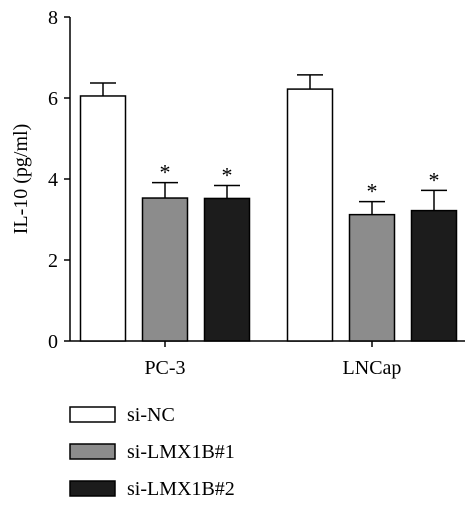 The image size is (475, 505). What do you see at coordinates (372, 277) in the screenshot?
I see `bar-si-lmx1b-1-lncap` at bounding box center [372, 277].